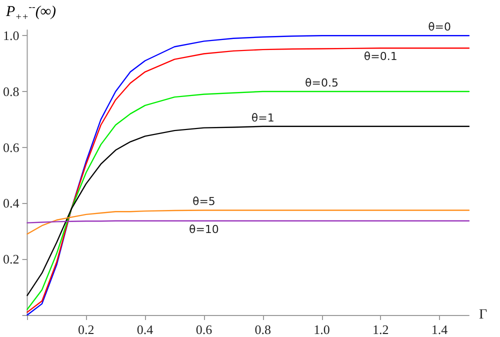 This screenshot has width=500, height=337. What do you see at coordinates (31, 12) in the screenshot?
I see `y-axis-title: P$_{++}$$^{--}$(∞)` at bounding box center [31, 12].